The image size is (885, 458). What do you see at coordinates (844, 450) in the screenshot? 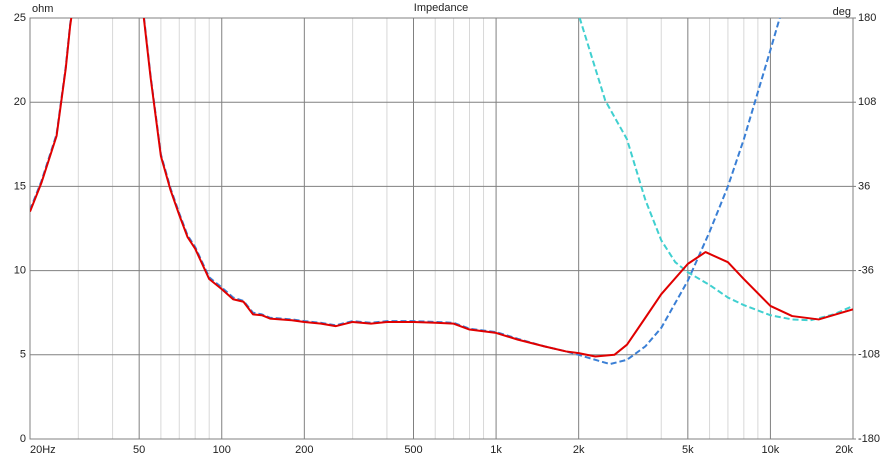
I see `x-tick-label: 20k` at bounding box center [844, 450].